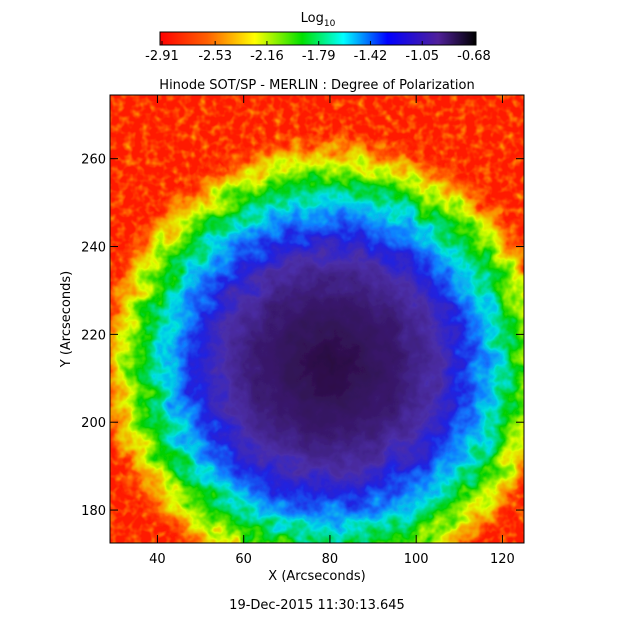  Describe the element at coordinates (312, 18) in the screenshot. I see `colorbar-label-text: Log` at that location.